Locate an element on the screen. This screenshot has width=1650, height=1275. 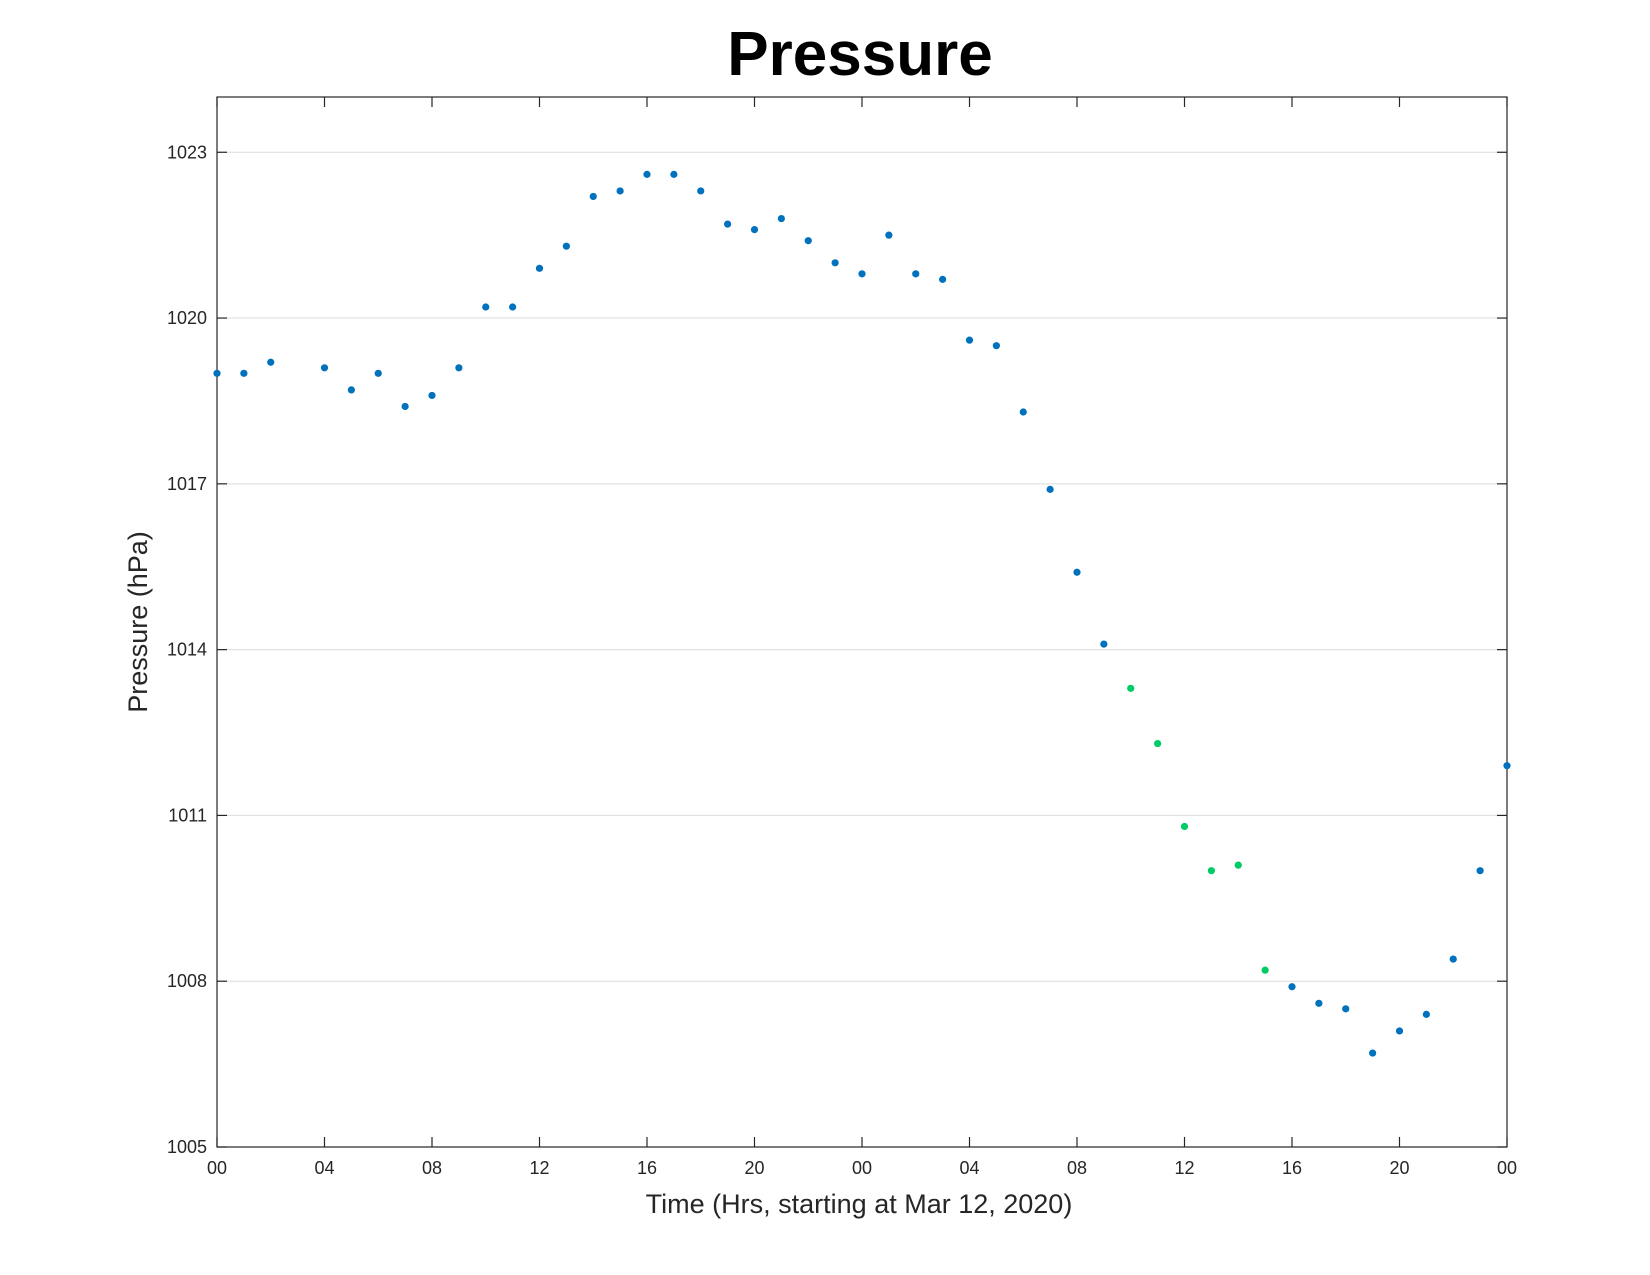
y-tick-label: 1011 is located at coordinates (187, 815).